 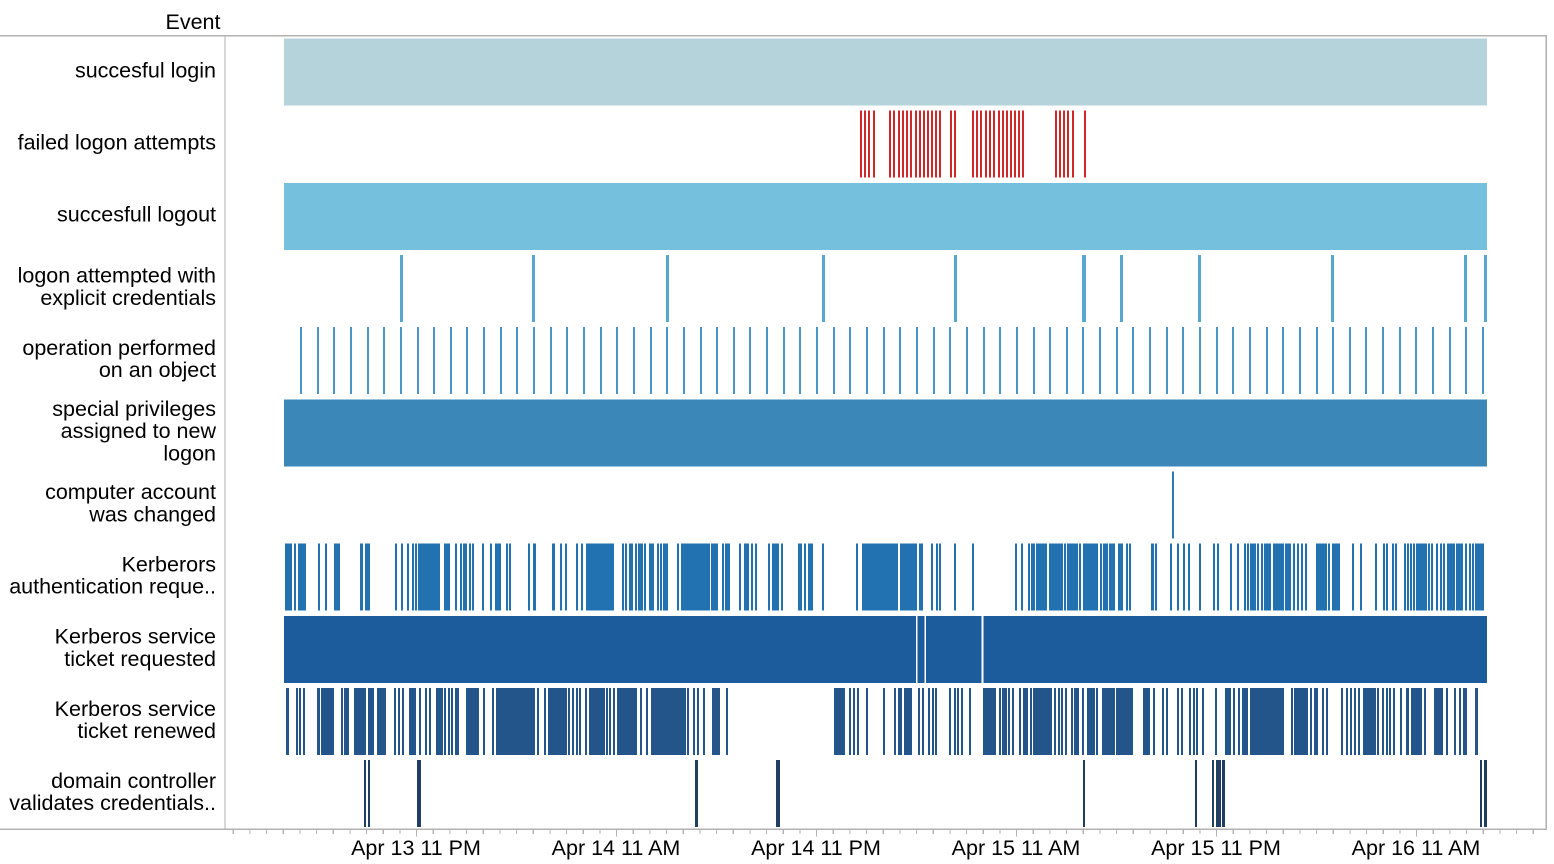 What do you see at coordinates (1216, 848) in the screenshot?
I see `svg-text: Apr 15 11 PM` at bounding box center [1216, 848].